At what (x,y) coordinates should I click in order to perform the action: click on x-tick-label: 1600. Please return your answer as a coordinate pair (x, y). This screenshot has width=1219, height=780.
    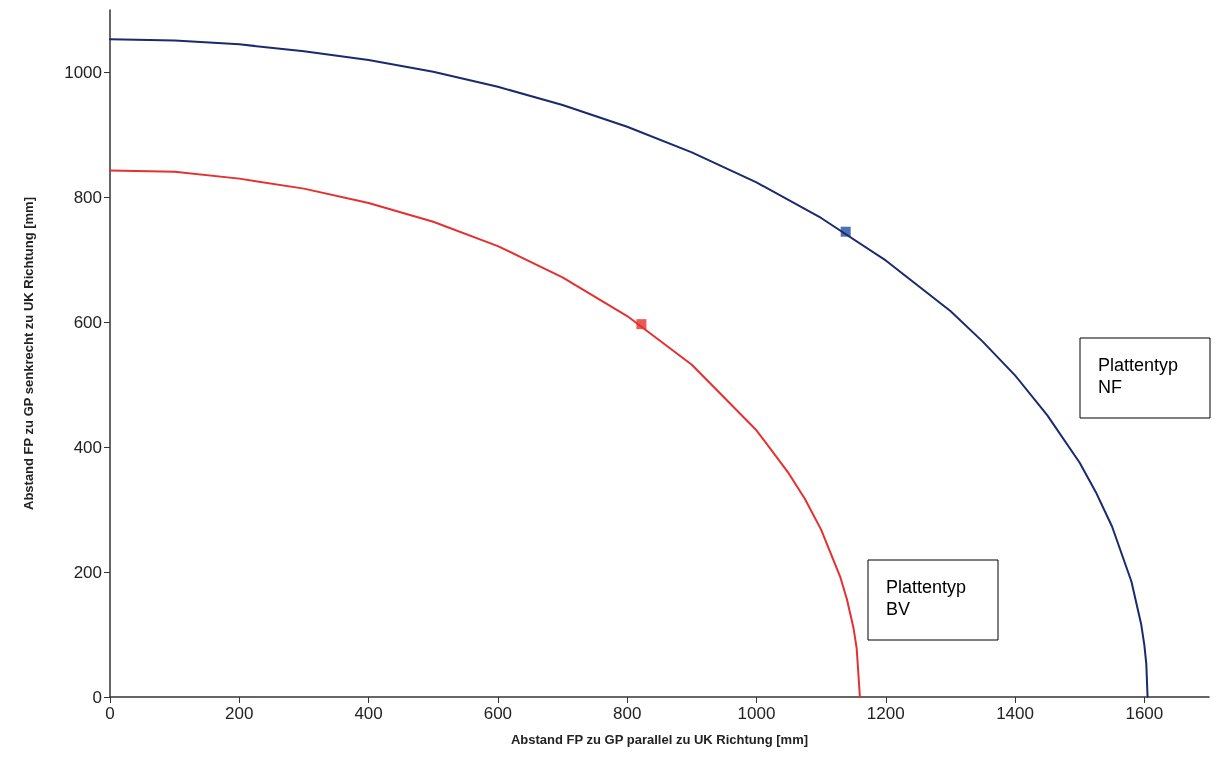
    Looking at the image, I should click on (1144, 713).